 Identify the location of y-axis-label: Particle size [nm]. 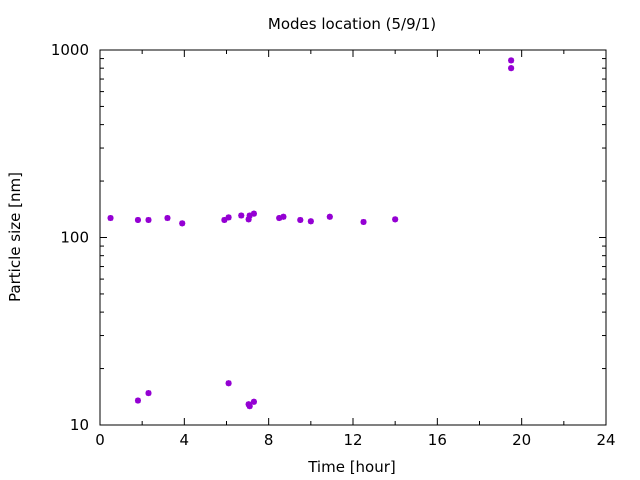
(15, 237).